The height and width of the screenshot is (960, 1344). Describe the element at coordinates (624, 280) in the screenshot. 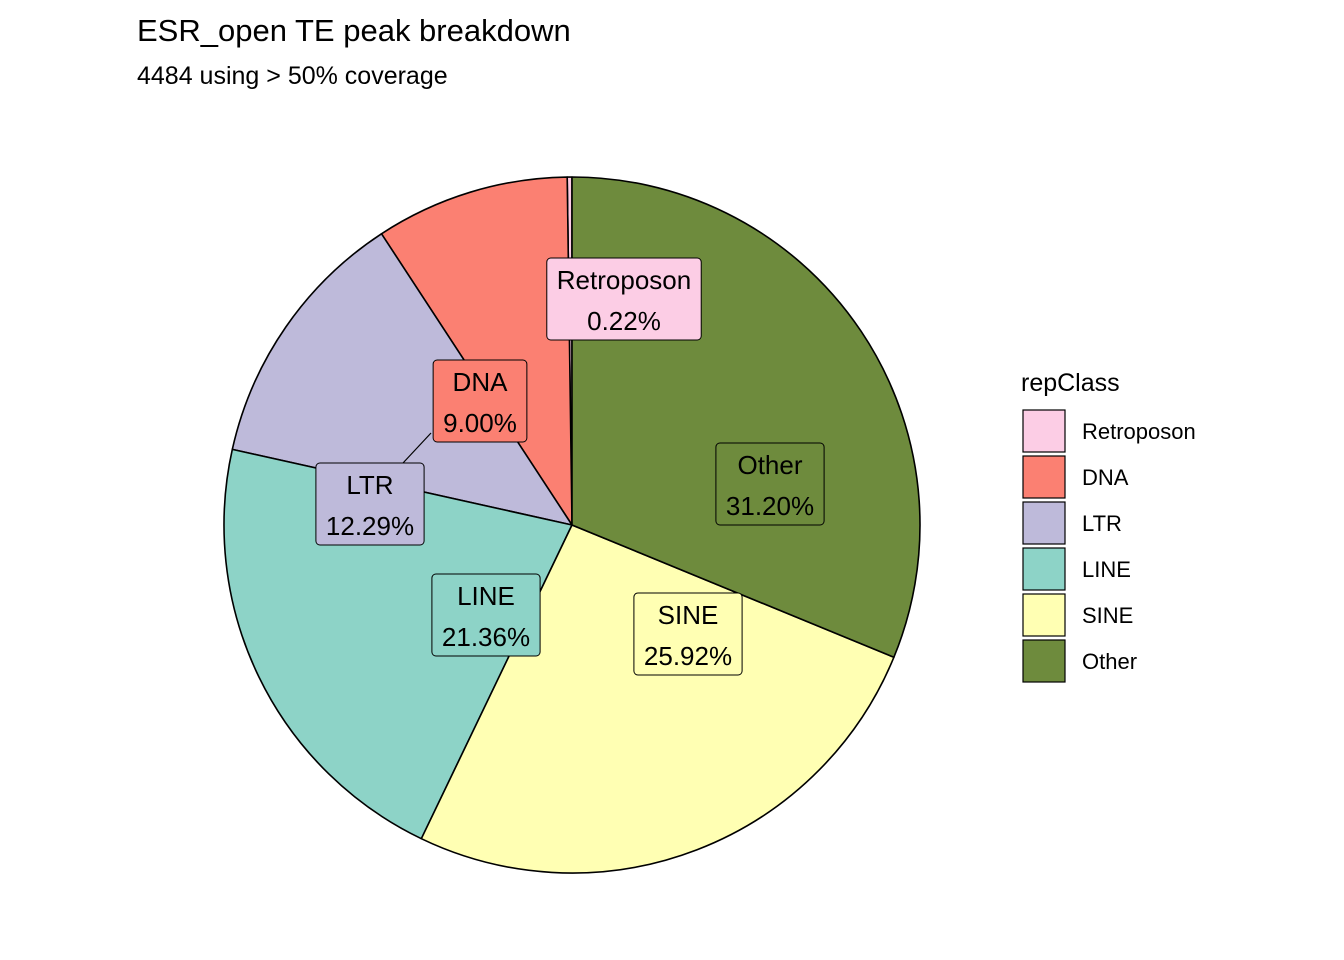

I see `slice-label-name: Retroposon` at that location.